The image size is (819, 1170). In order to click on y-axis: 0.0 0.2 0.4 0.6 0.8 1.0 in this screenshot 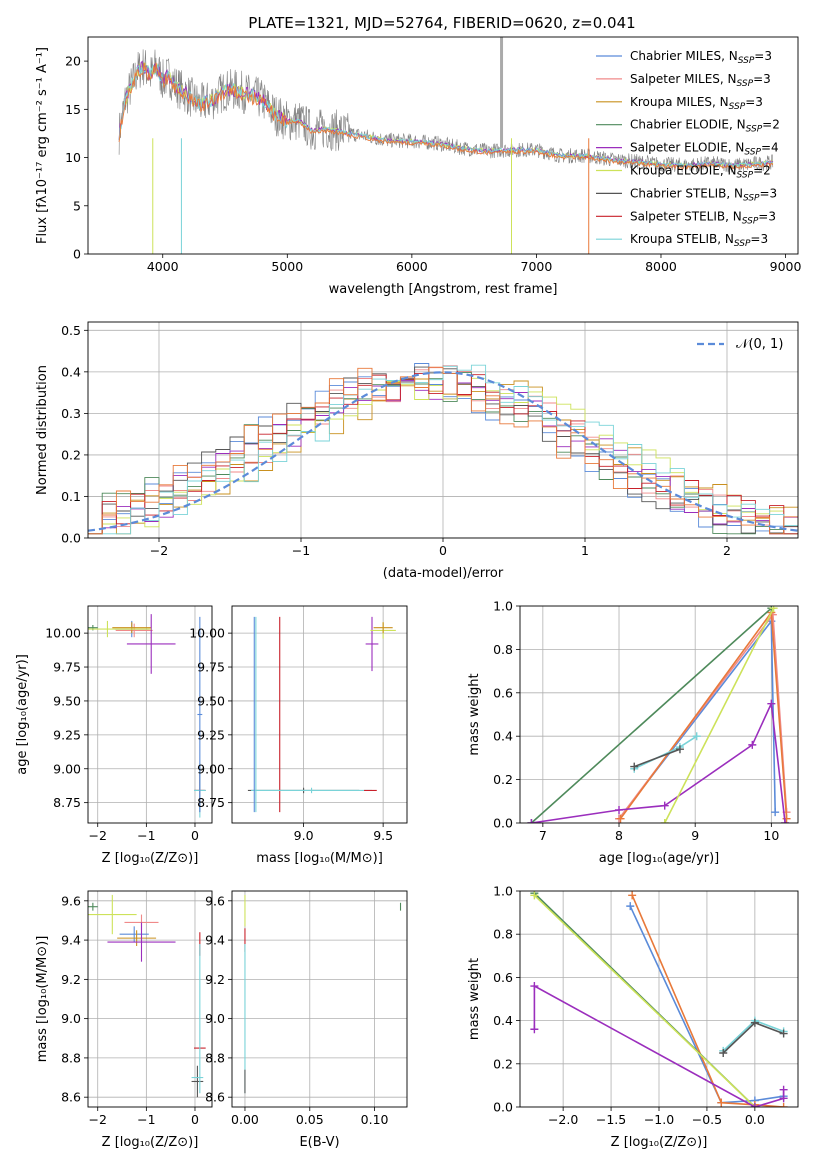, I will do `click(506, 715)`.